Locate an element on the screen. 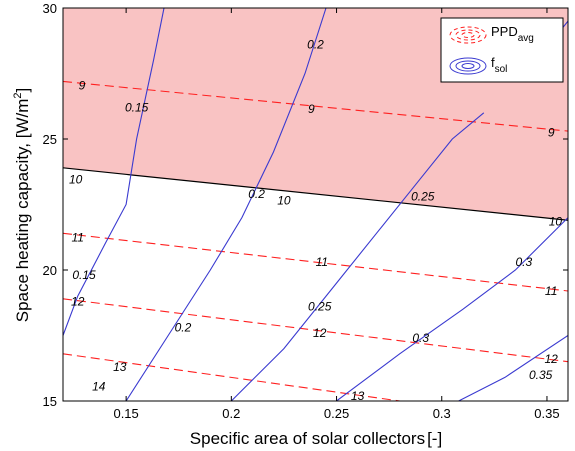 This screenshot has width=575, height=451. legend-label: fsol is located at coordinates (499, 65).